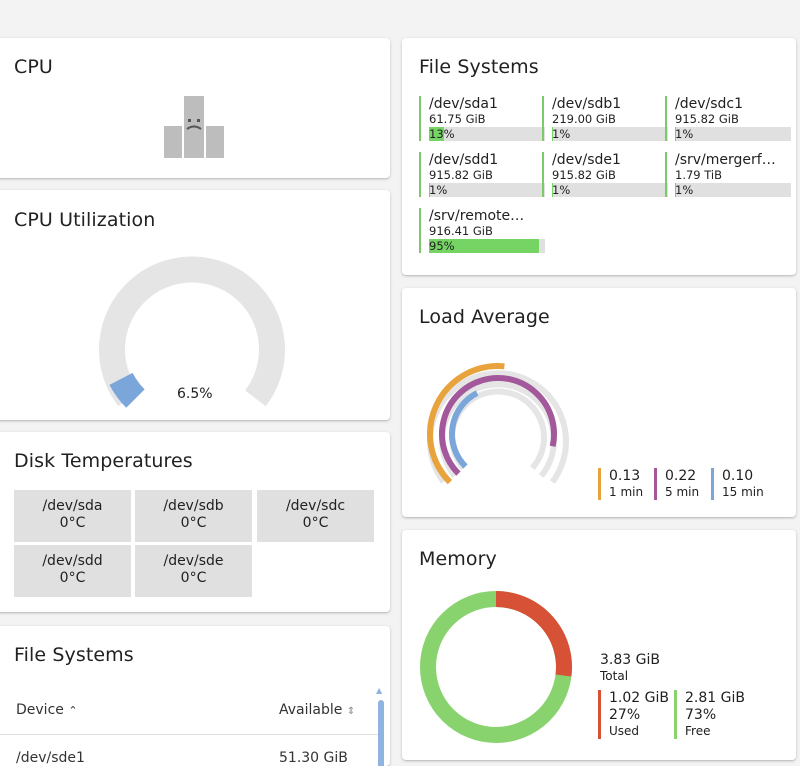 The width and height of the screenshot is (800, 766). I want to click on memory-total-value: 3.83 GiB, so click(630, 660).